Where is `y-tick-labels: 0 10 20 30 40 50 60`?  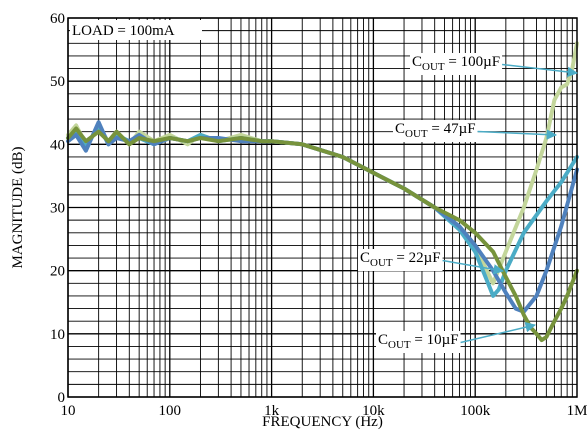
y-tick-labels: 0 10 20 30 40 50 60 is located at coordinates (57, 208).